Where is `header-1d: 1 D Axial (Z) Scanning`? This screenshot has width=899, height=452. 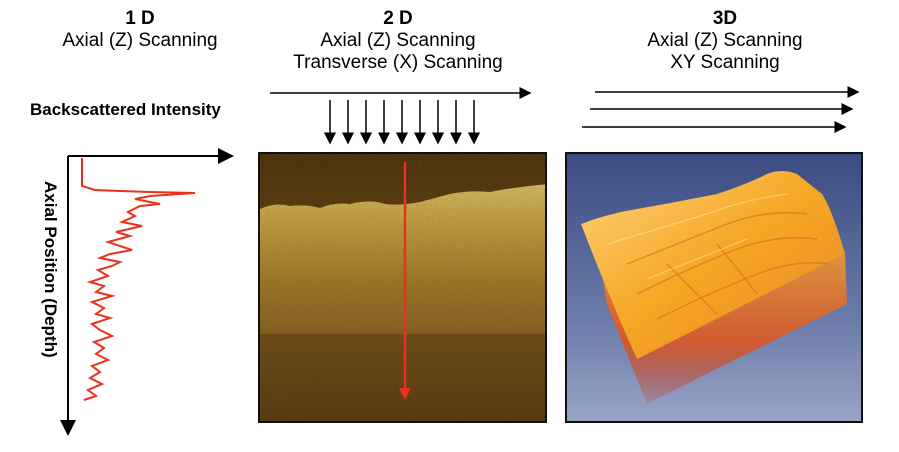 header-1d: 1 D Axial (Z) Scanning is located at coordinates (140, 30).